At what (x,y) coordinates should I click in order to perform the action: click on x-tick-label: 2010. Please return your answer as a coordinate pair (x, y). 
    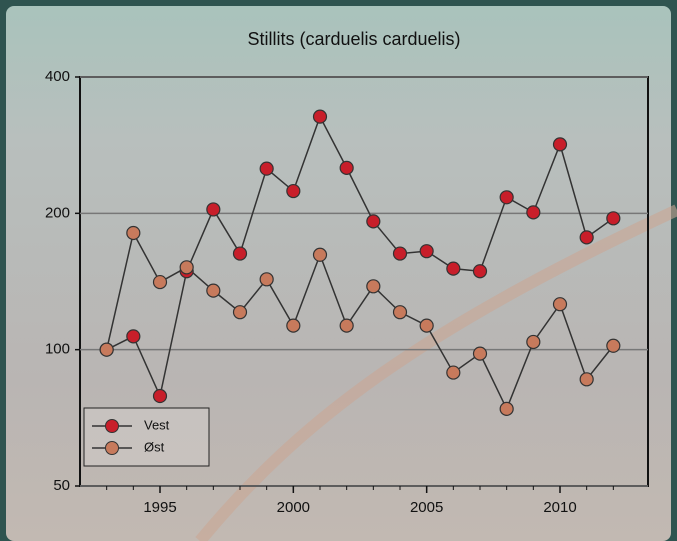
    Looking at the image, I should click on (559, 507).